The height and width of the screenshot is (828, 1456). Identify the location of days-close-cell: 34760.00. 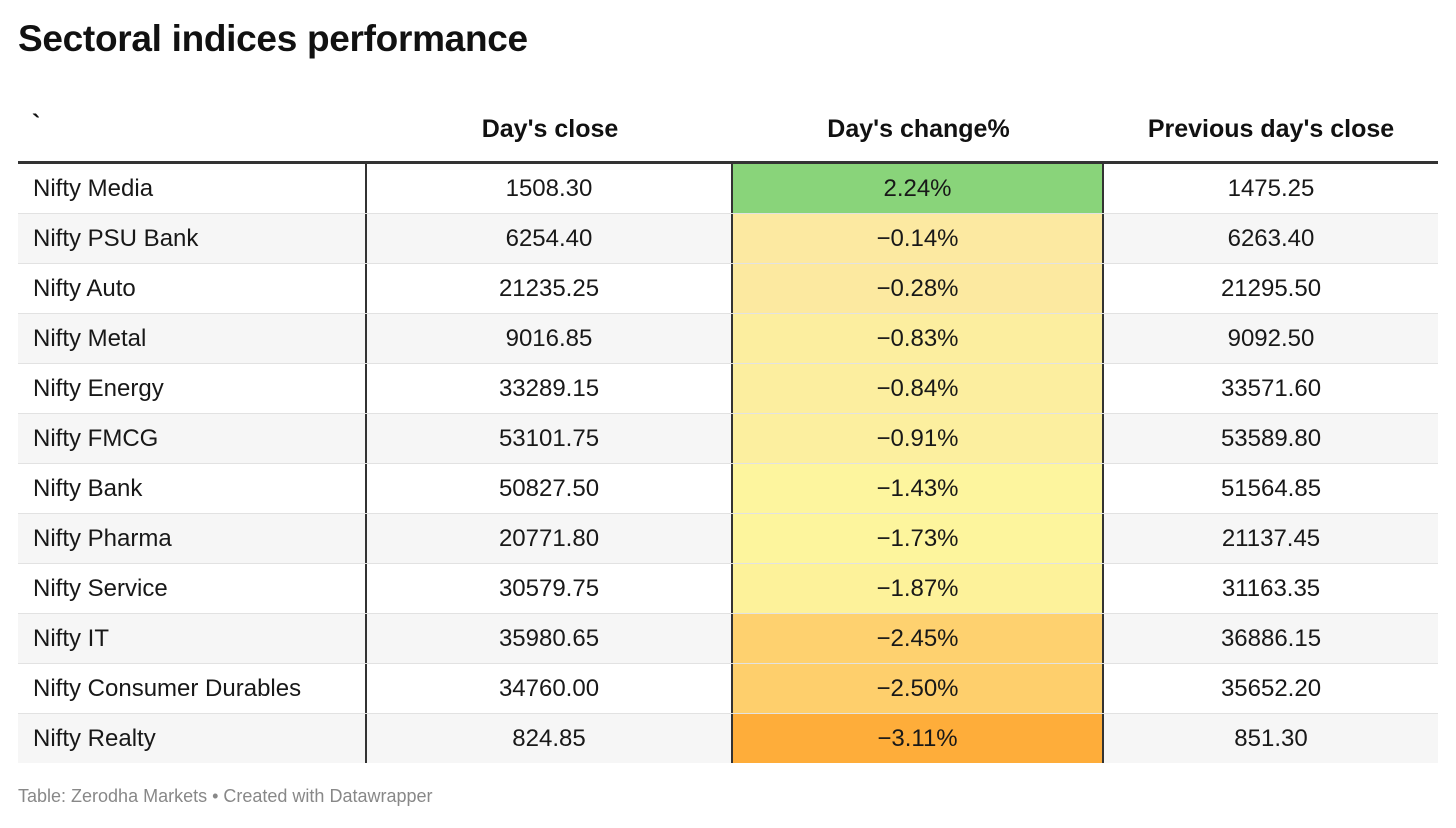
(550, 688).